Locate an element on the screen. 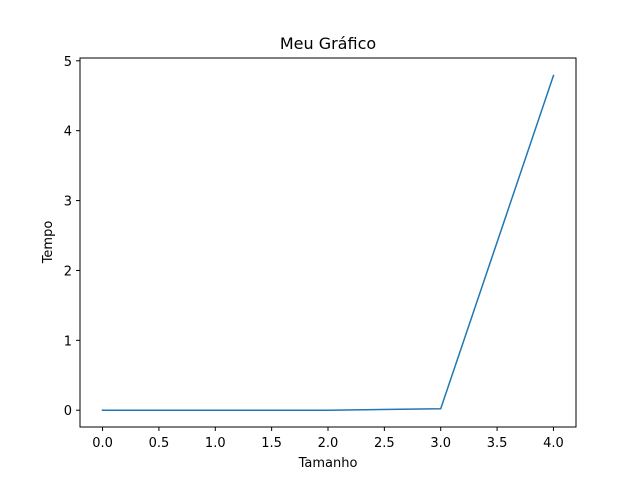 This screenshot has height=480, width=640. x-tick-label: 2.5 is located at coordinates (384, 443).